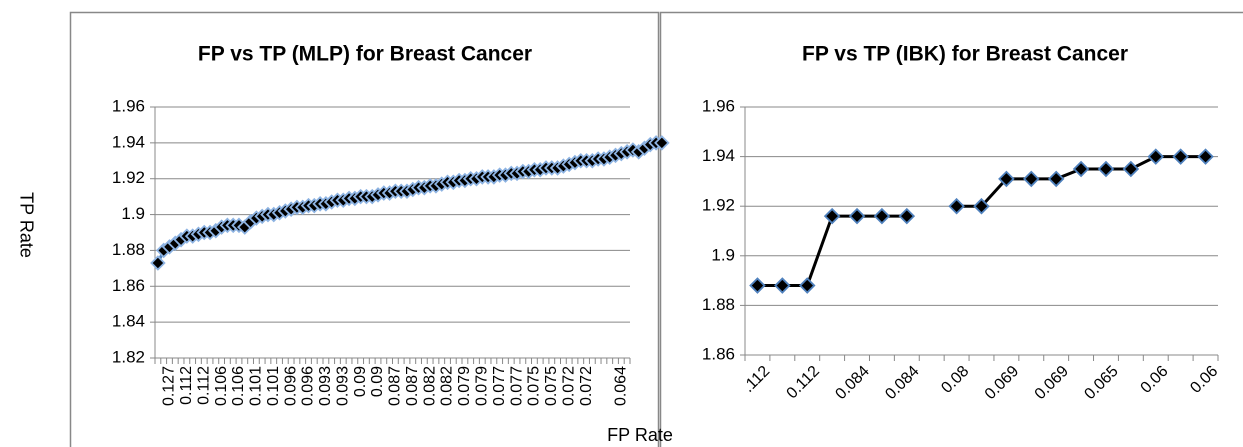 The height and width of the screenshot is (447, 1243). Describe the element at coordinates (955, 380) in the screenshot. I see `x-tick-label: 0.08` at that location.